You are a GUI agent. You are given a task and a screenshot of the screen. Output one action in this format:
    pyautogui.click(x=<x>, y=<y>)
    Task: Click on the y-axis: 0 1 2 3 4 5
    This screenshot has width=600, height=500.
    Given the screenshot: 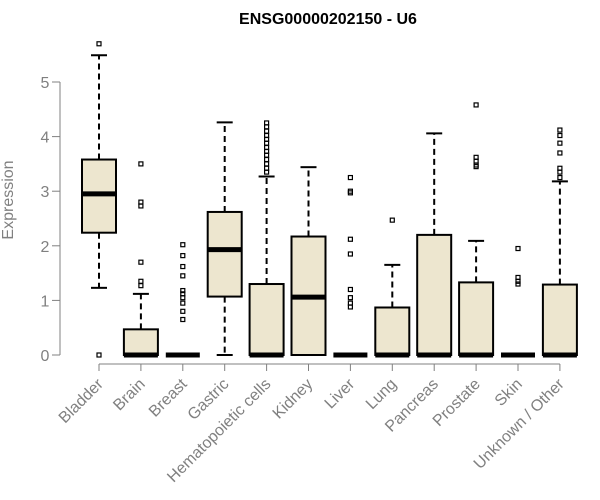 What is the action you would take?
    pyautogui.click(x=51, y=220)
    